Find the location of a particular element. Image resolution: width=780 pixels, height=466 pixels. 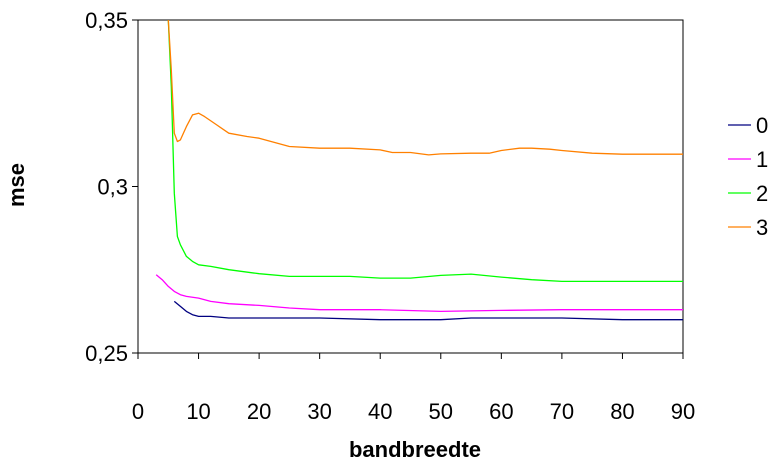

y-axis: 0,25 0,3 0,35 is located at coordinates (111, 187).